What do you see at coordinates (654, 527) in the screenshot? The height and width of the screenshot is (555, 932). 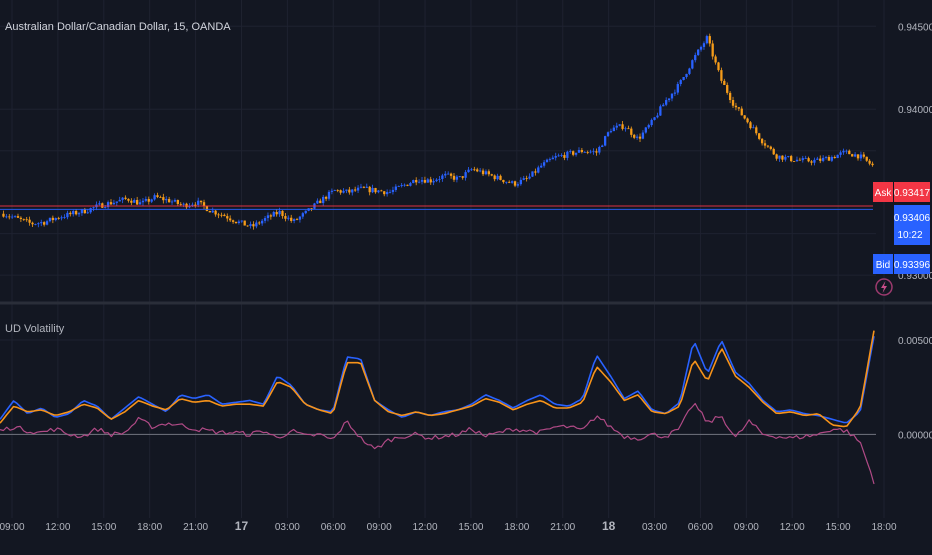 I see `time-axis-label: 03:00` at bounding box center [654, 527].